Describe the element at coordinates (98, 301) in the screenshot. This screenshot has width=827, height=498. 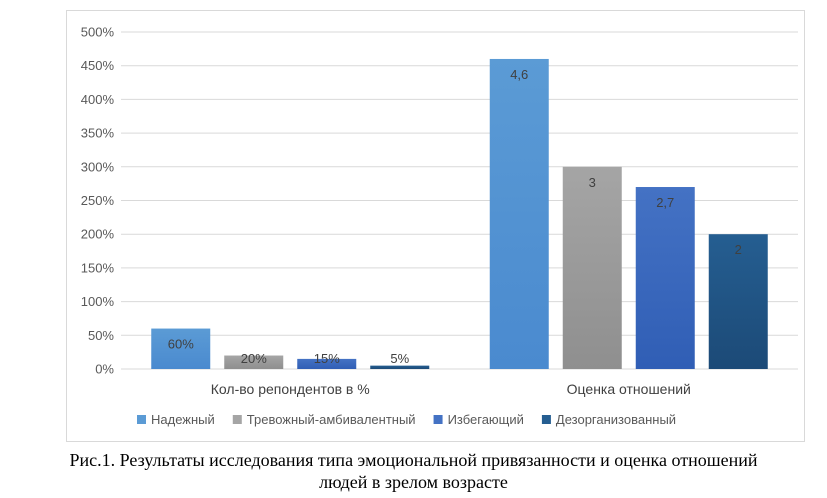
I see `y-tick-label: 100%` at that location.